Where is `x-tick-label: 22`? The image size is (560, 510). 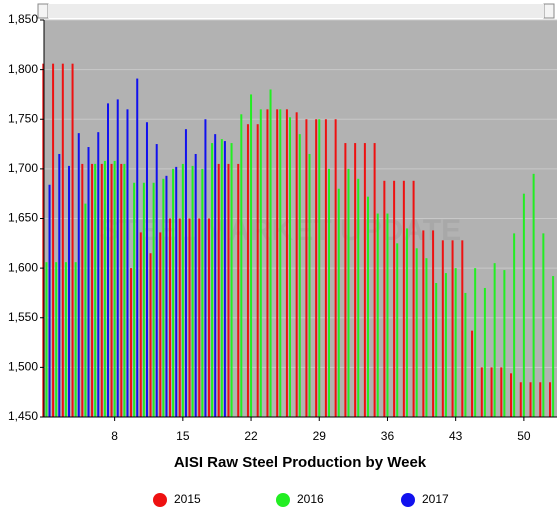
x-tick-label: 22 is located at coordinates (251, 436).